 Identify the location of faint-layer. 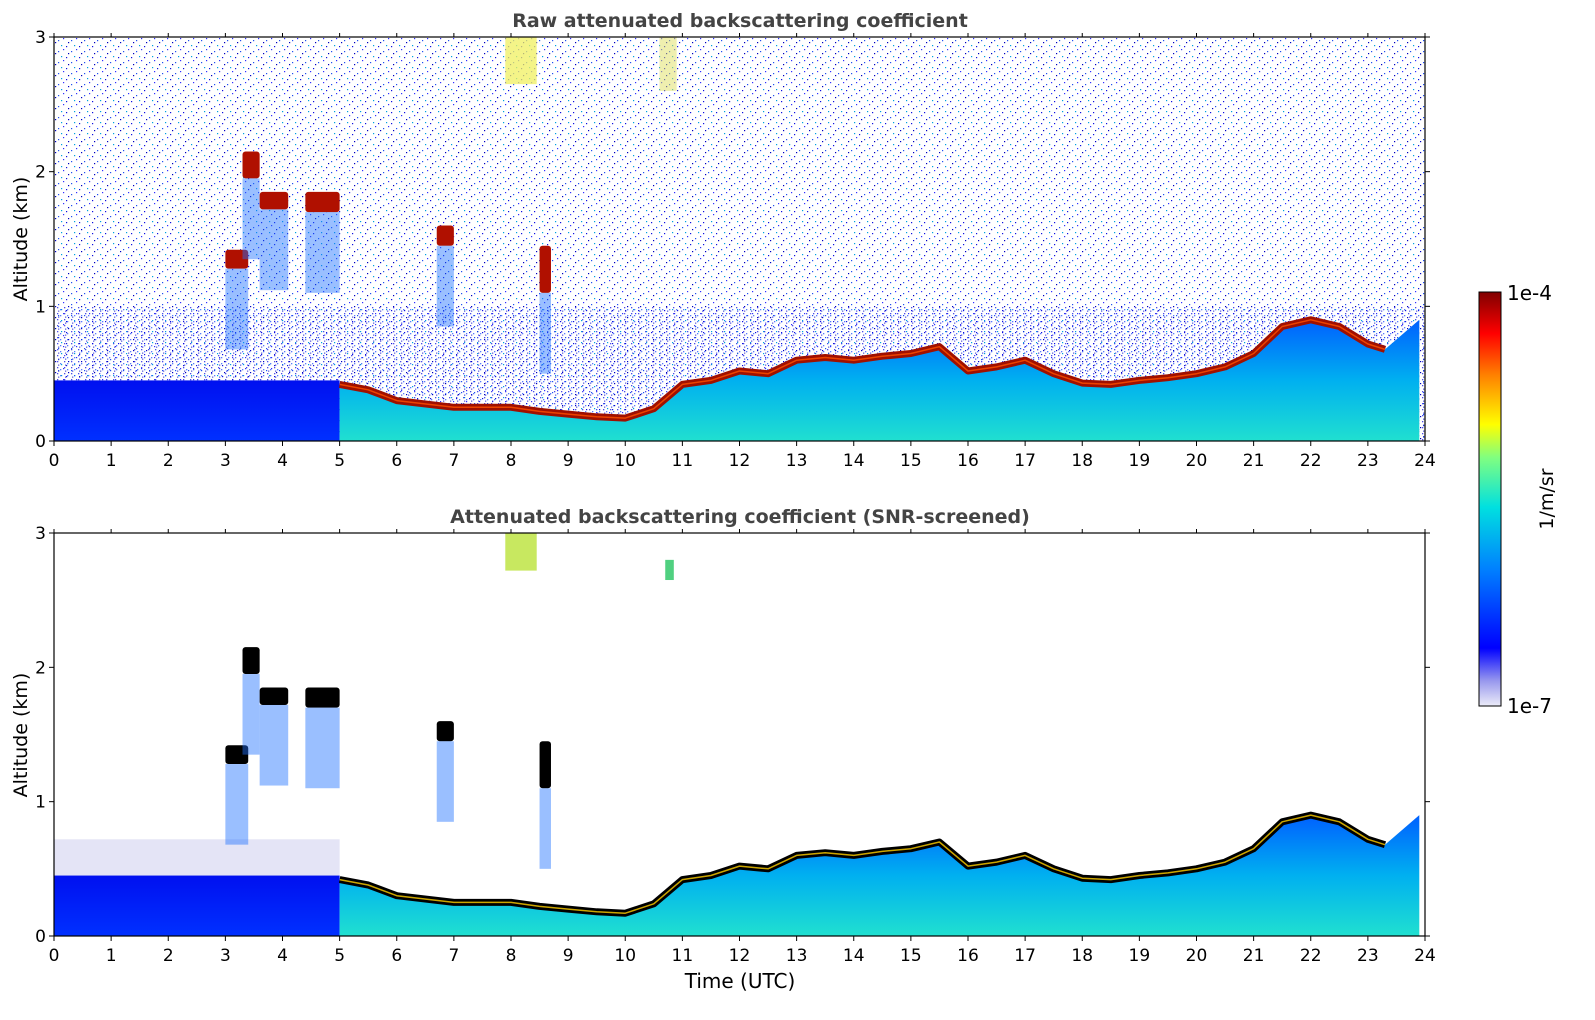
(197, 857).